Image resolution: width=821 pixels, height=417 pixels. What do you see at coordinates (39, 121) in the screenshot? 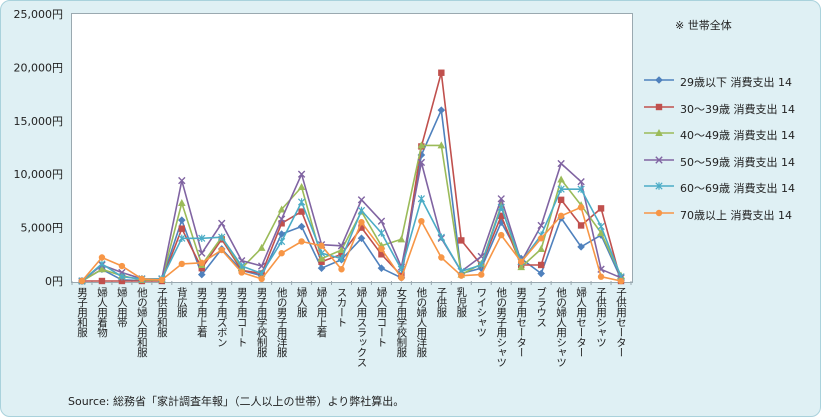
I see `y-tick-label: 15,000円` at bounding box center [39, 121].